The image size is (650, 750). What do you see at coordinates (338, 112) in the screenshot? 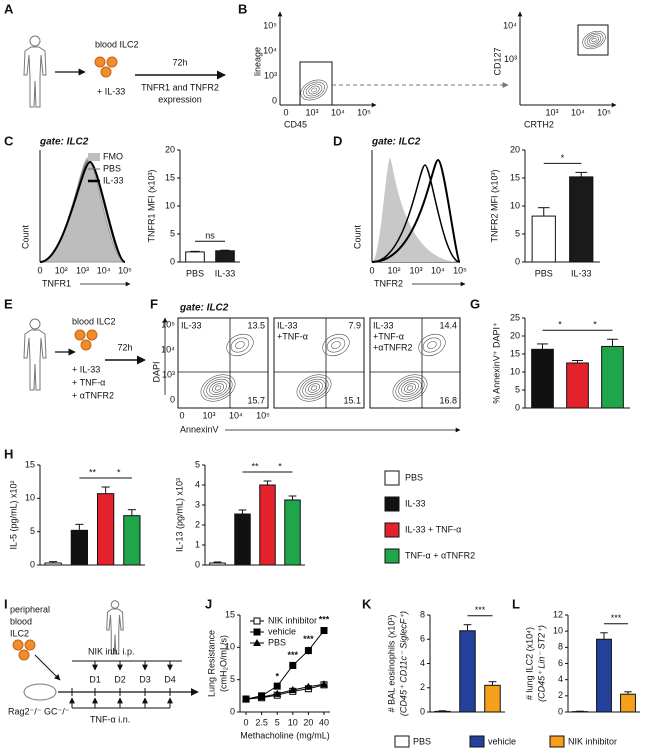
I see `x-tick-label: 10⁴` at bounding box center [338, 112].